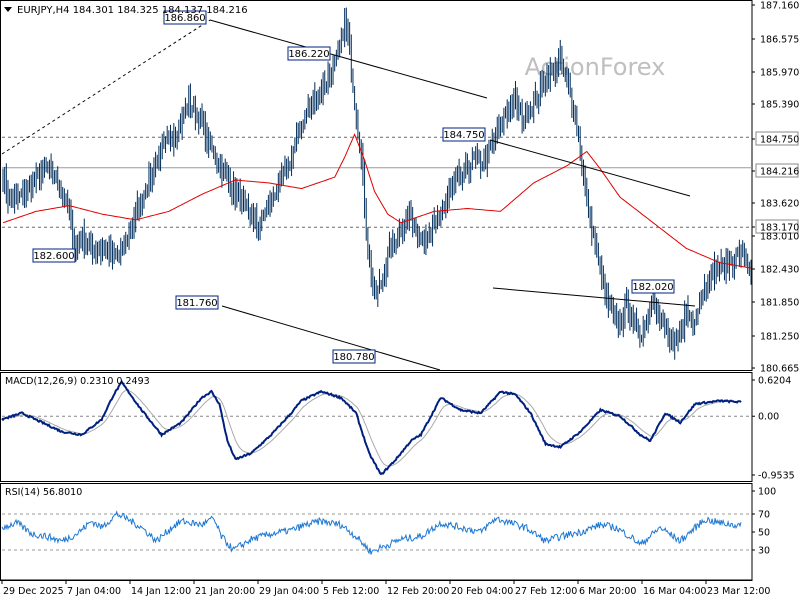  I want to click on x-tick-label: 14 Jan 12:00, so click(161, 591).